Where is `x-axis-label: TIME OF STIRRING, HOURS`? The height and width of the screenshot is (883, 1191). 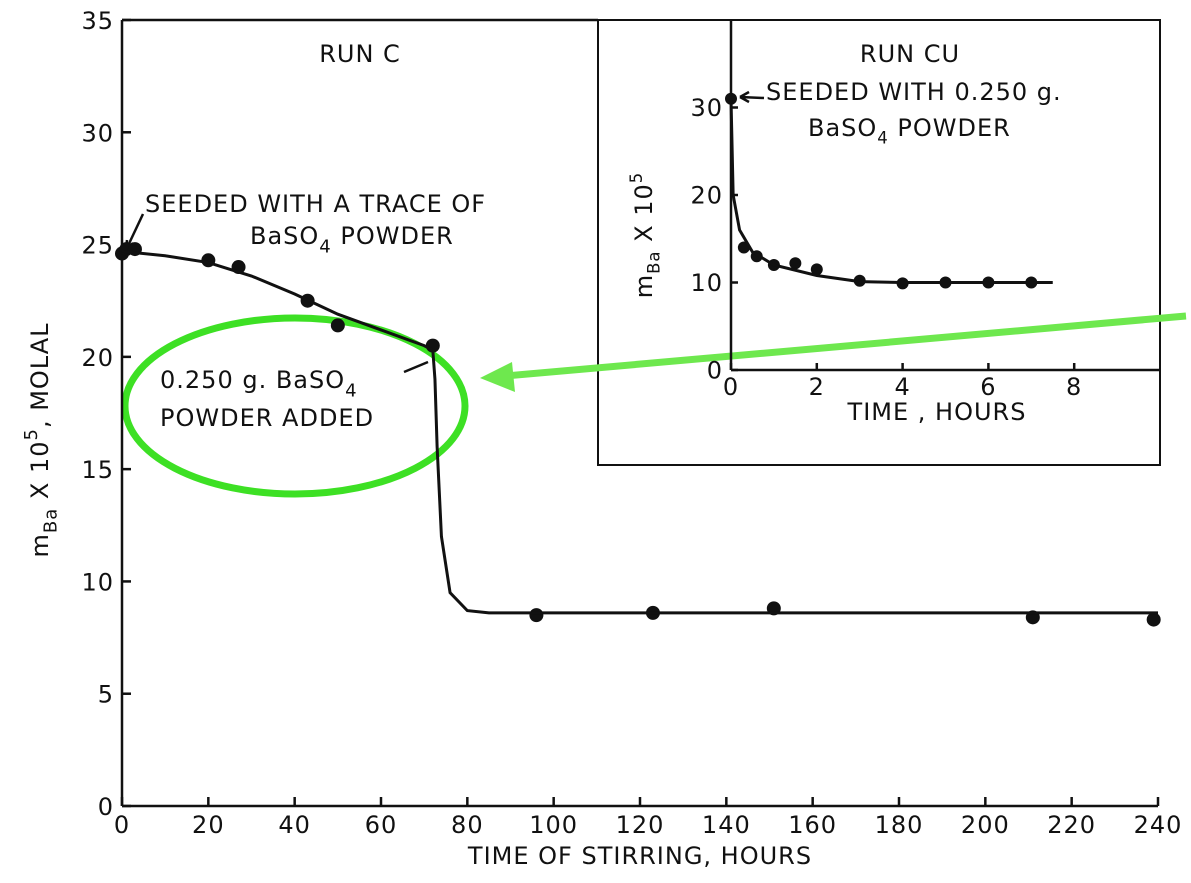
x-axis-label: TIME OF STIRRING, HOURS is located at coordinates (639, 856).